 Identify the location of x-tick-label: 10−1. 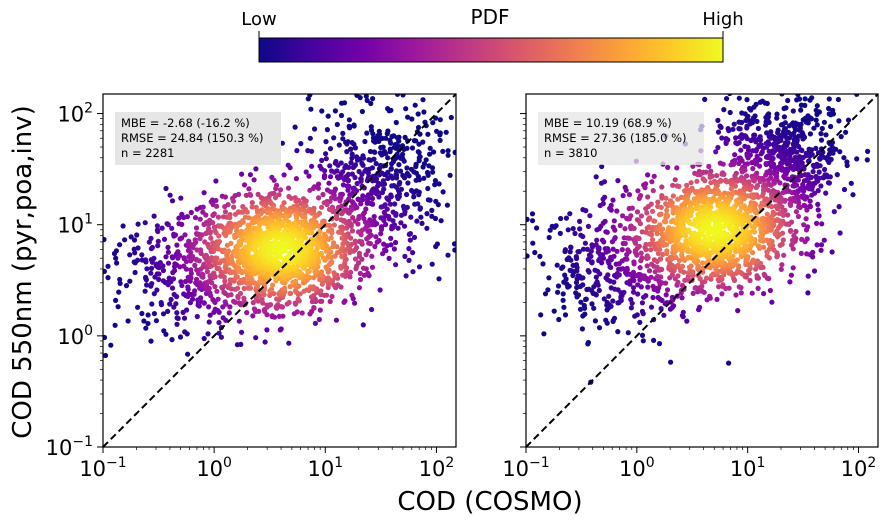
(525, 468).